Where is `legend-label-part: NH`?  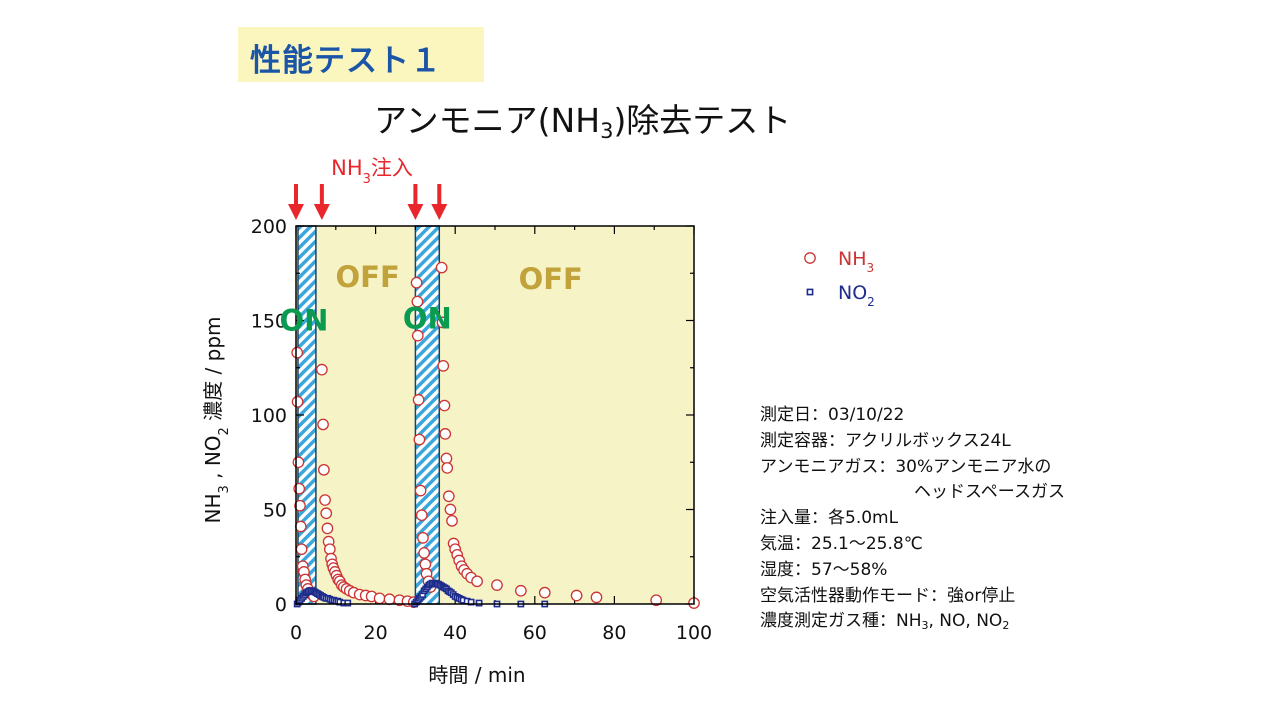 legend-label-part: NH is located at coordinates (852, 259).